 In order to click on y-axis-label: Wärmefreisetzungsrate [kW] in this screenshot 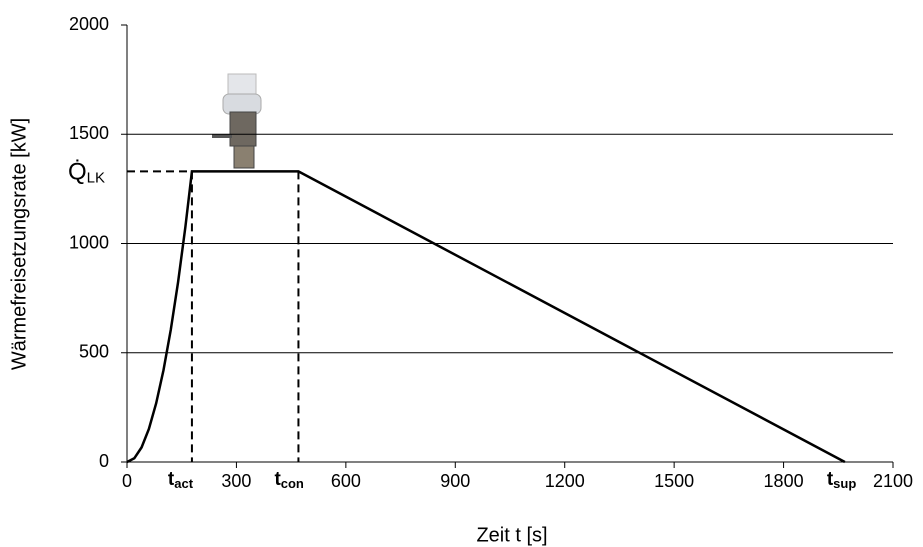, I will do `click(19, 244)`.